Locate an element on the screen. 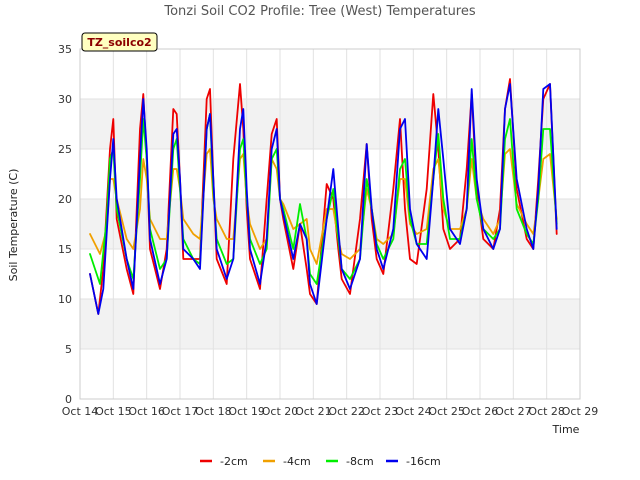 This screenshot has width=640, height=480. y-tick-label: 25 is located at coordinates (65, 149).